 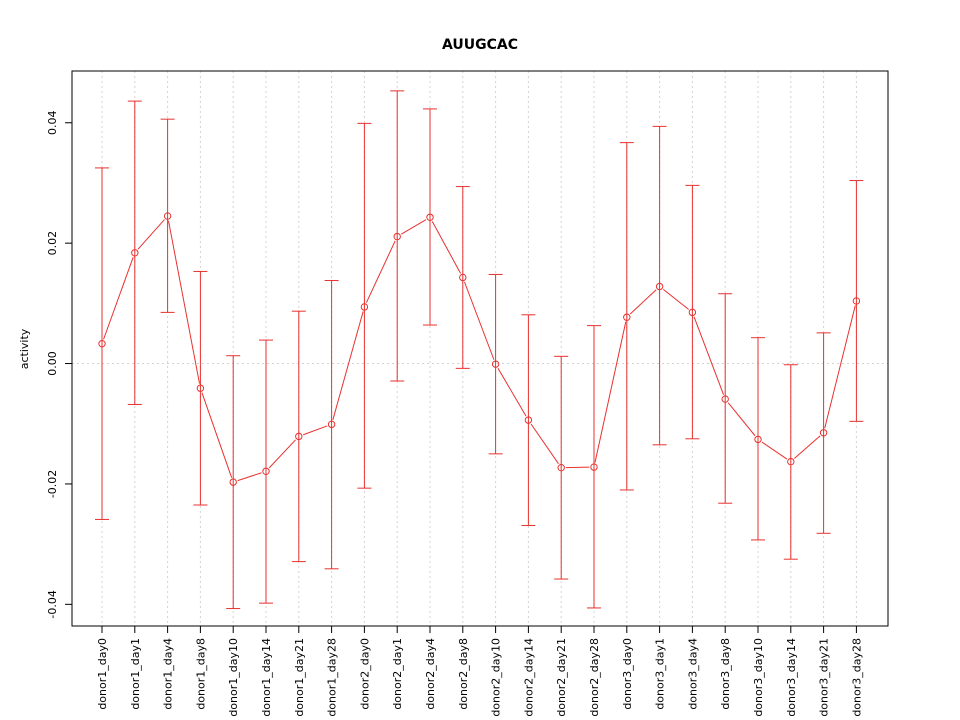 What do you see at coordinates (52, 484) in the screenshot?
I see `y-tick-label: -0.02` at bounding box center [52, 484].